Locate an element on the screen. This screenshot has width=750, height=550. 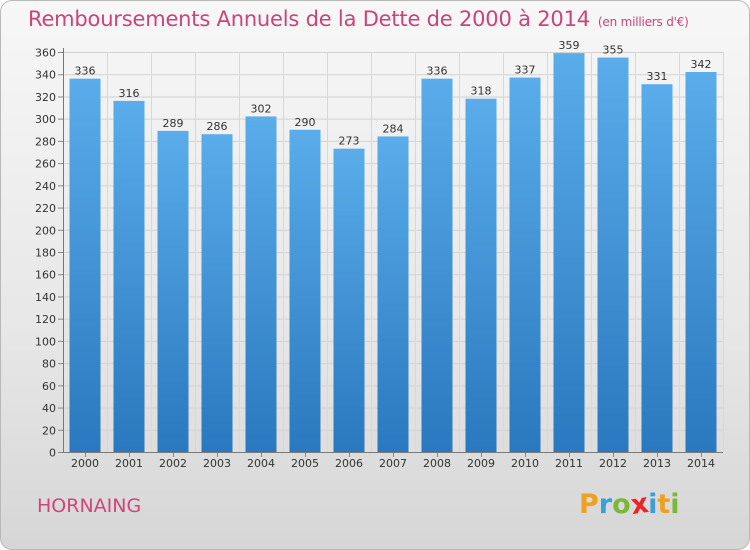
data-label: 331 is located at coordinates (657, 76).